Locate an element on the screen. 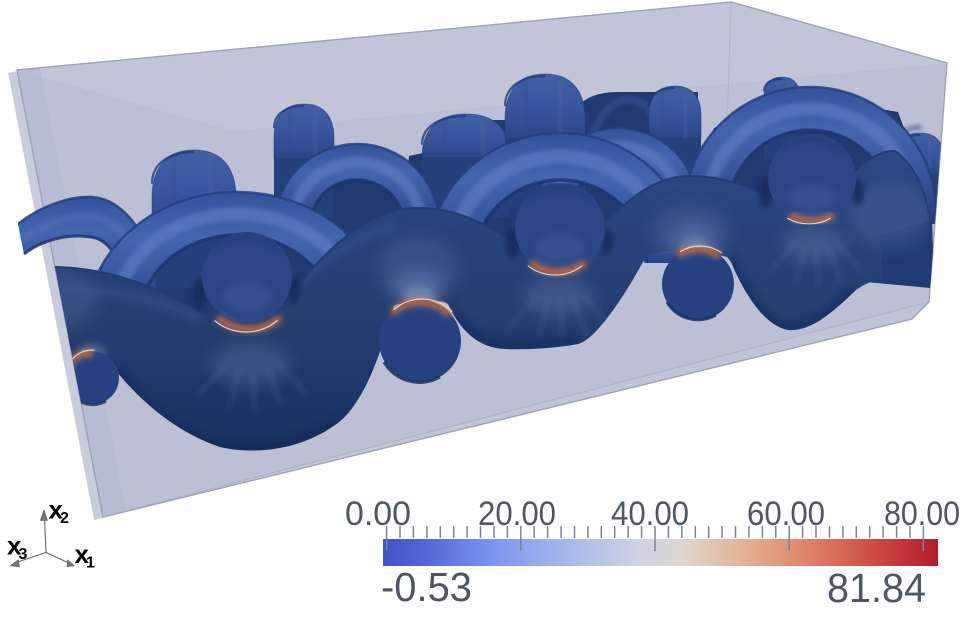 Image resolution: width=966 pixels, height=640 pixels. svg-text: 60.00 is located at coordinates (786, 514).